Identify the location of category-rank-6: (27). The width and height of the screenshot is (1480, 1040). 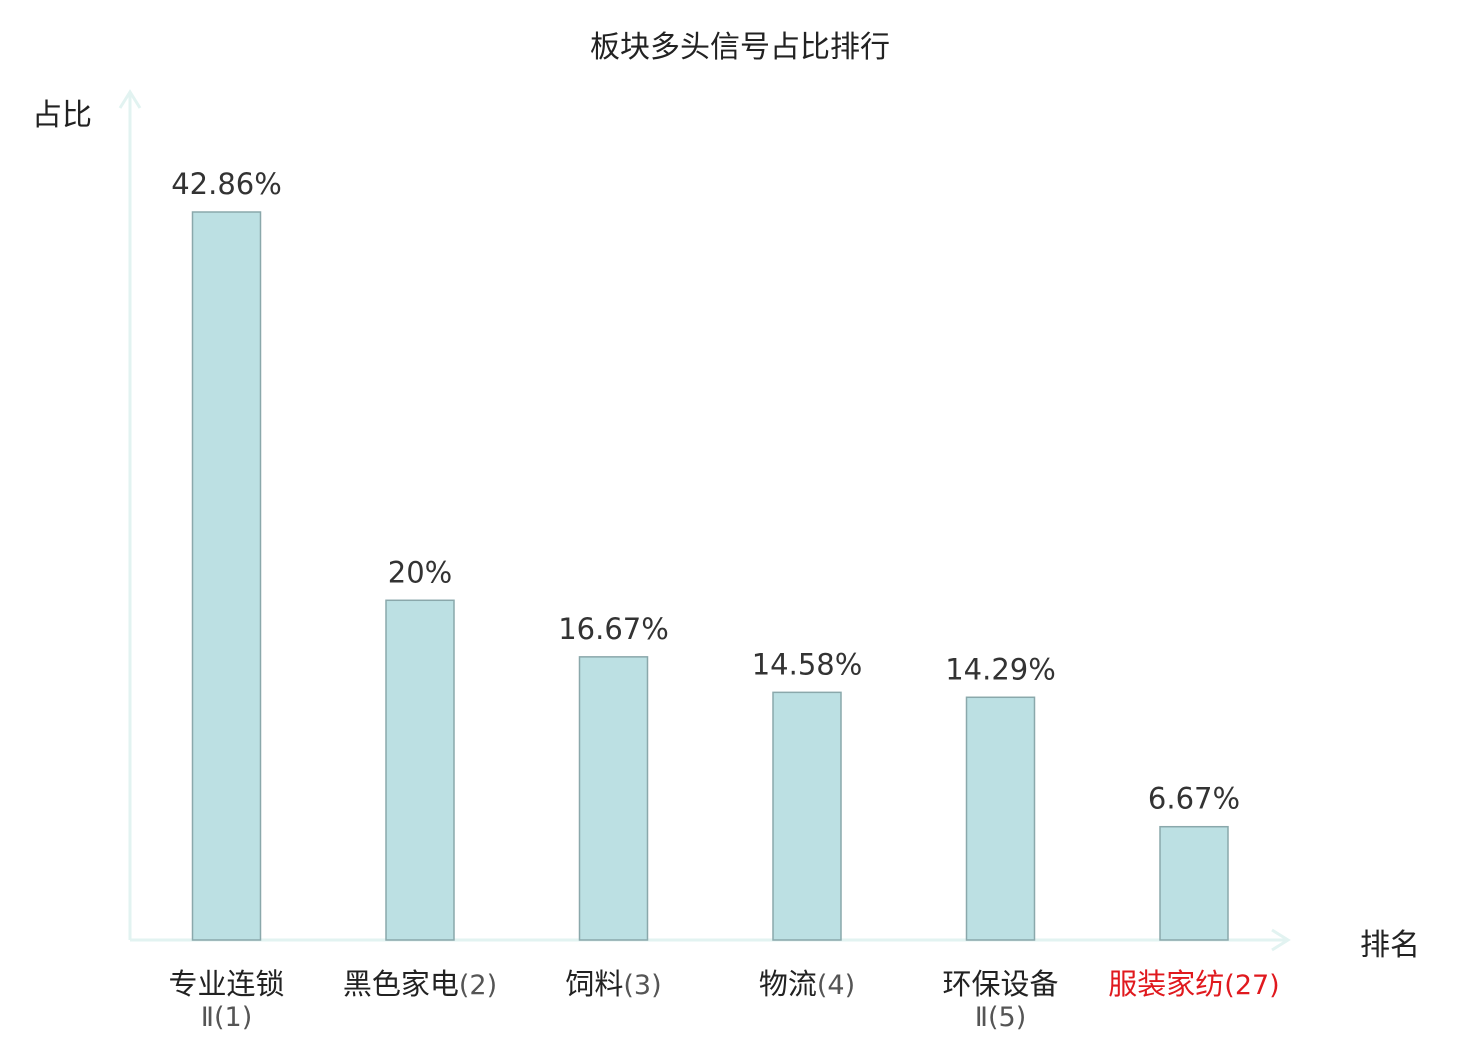
(1251, 985).